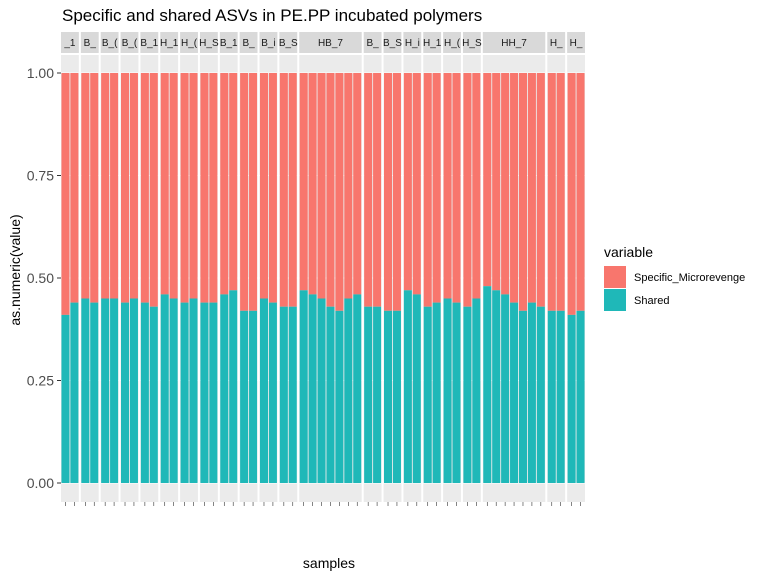 This screenshot has width=768, height=576. I want to click on y-tick-label: 0.25, so click(40, 381).